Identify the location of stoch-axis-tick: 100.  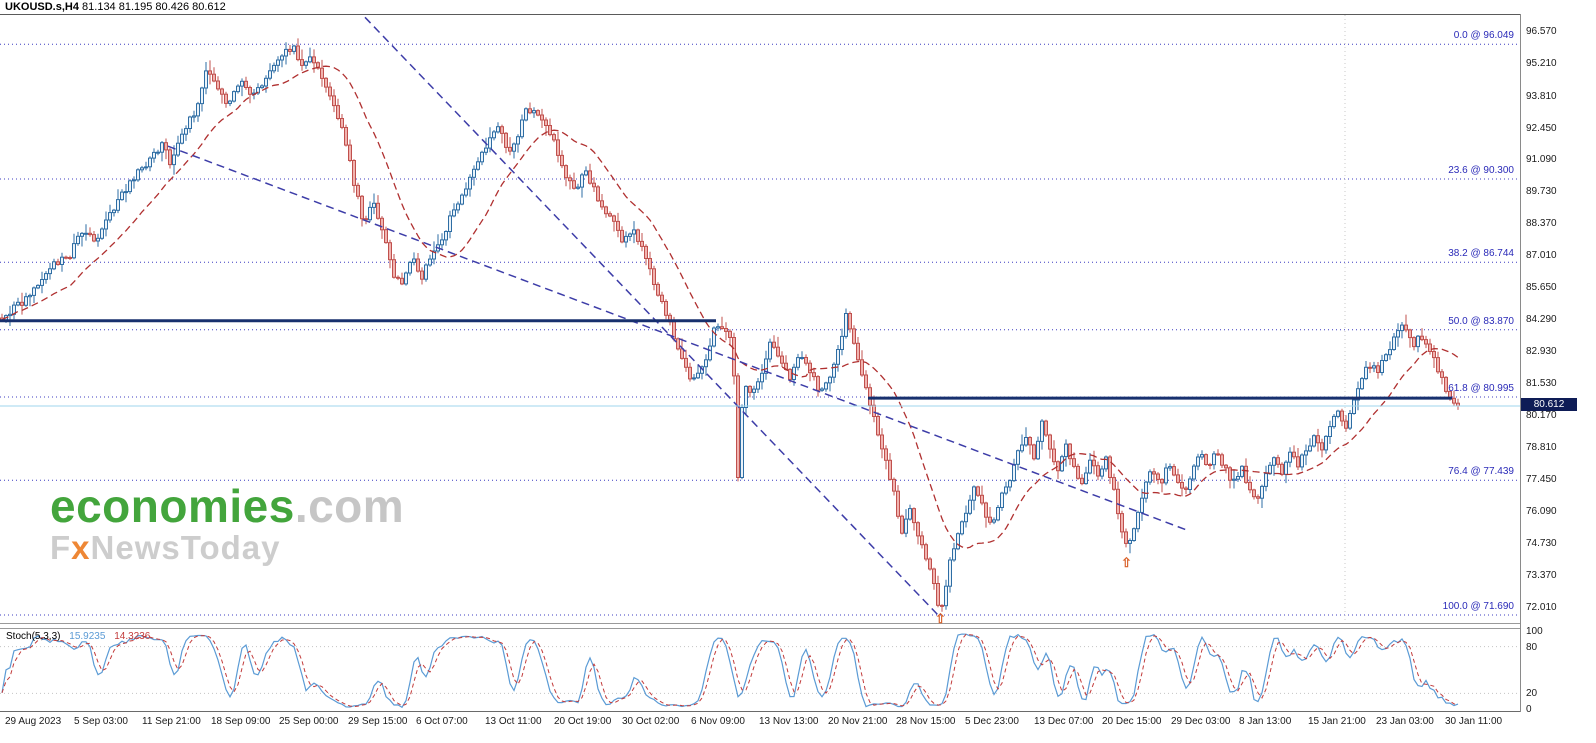
(1534, 631).